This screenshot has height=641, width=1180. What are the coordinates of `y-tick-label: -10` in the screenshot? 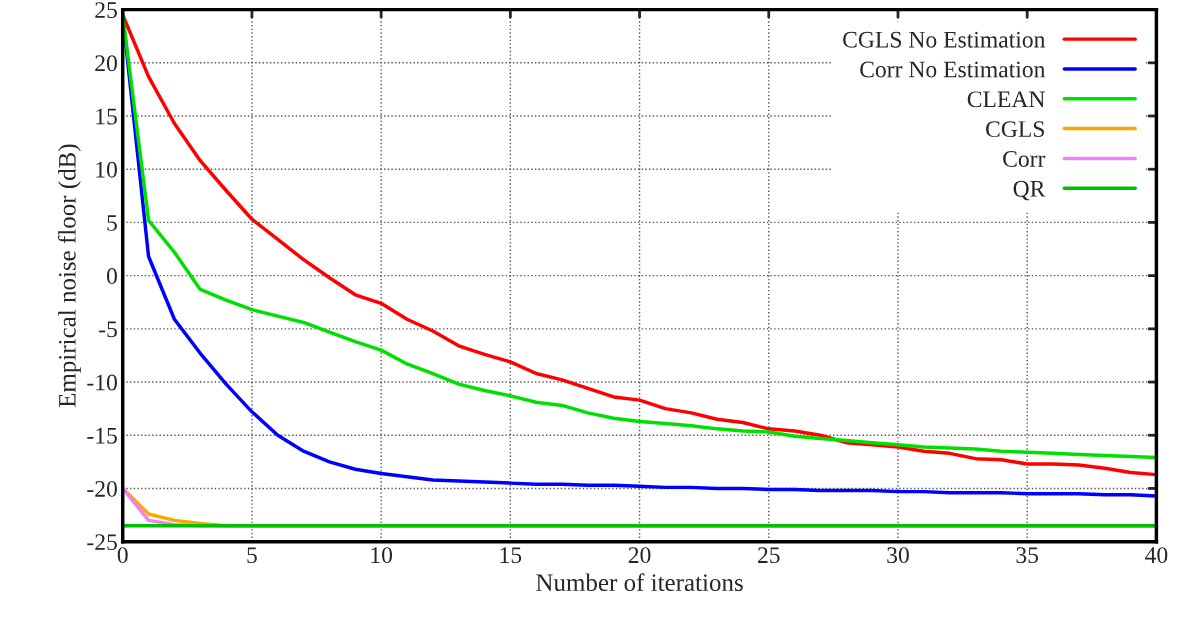 It's located at (102, 382).